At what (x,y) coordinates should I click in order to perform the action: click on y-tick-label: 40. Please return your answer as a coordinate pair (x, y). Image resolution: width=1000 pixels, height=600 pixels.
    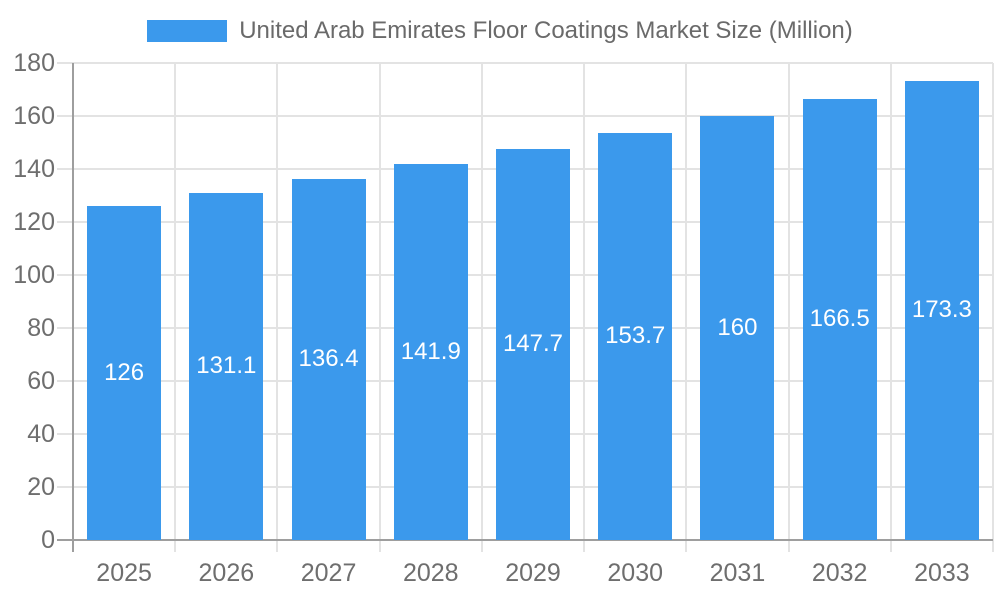
    Looking at the image, I should click on (41, 434).